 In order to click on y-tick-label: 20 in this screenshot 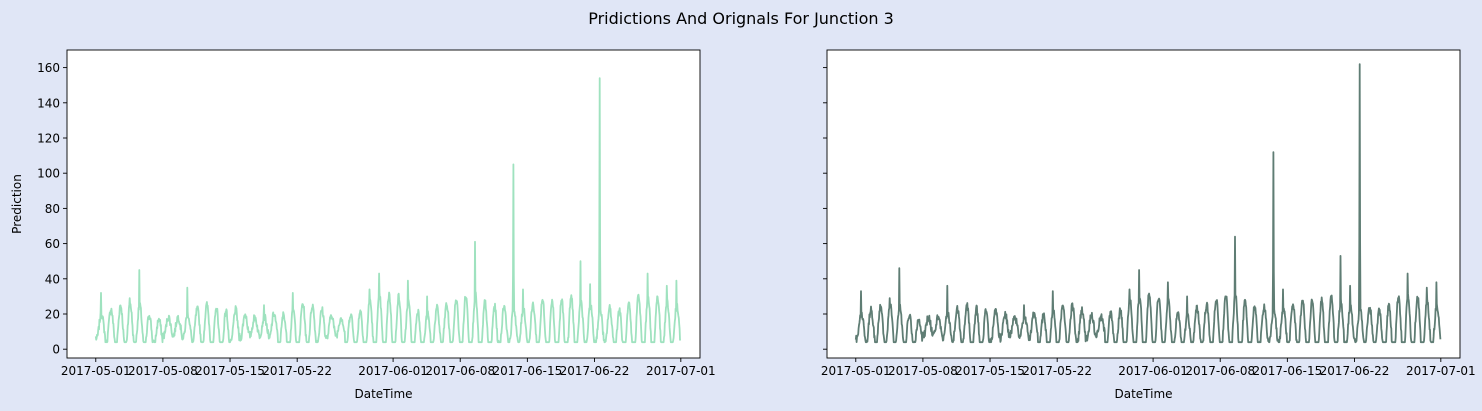, I will do `click(52, 315)`.